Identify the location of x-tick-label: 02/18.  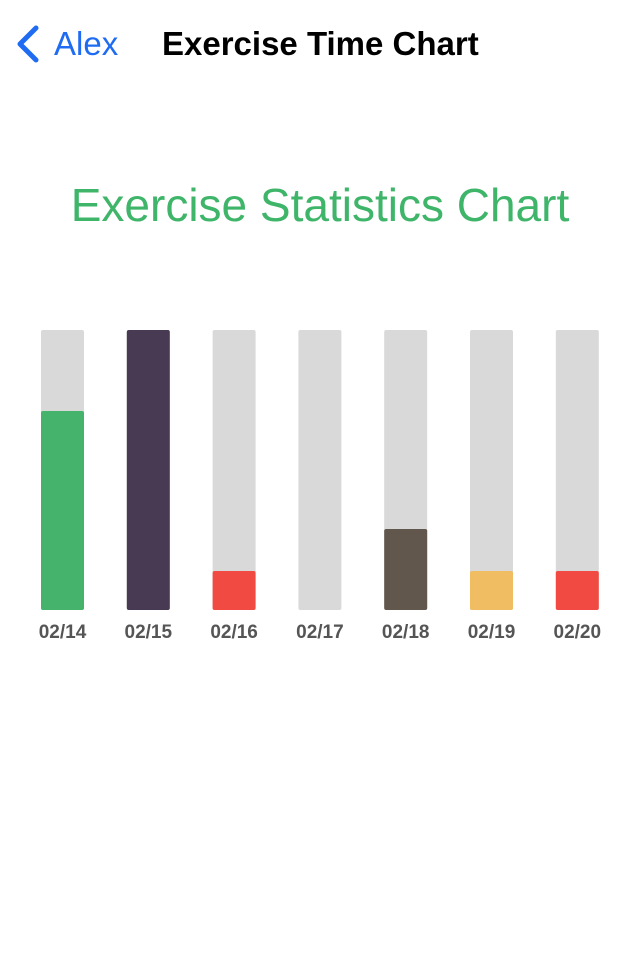
(406, 632).